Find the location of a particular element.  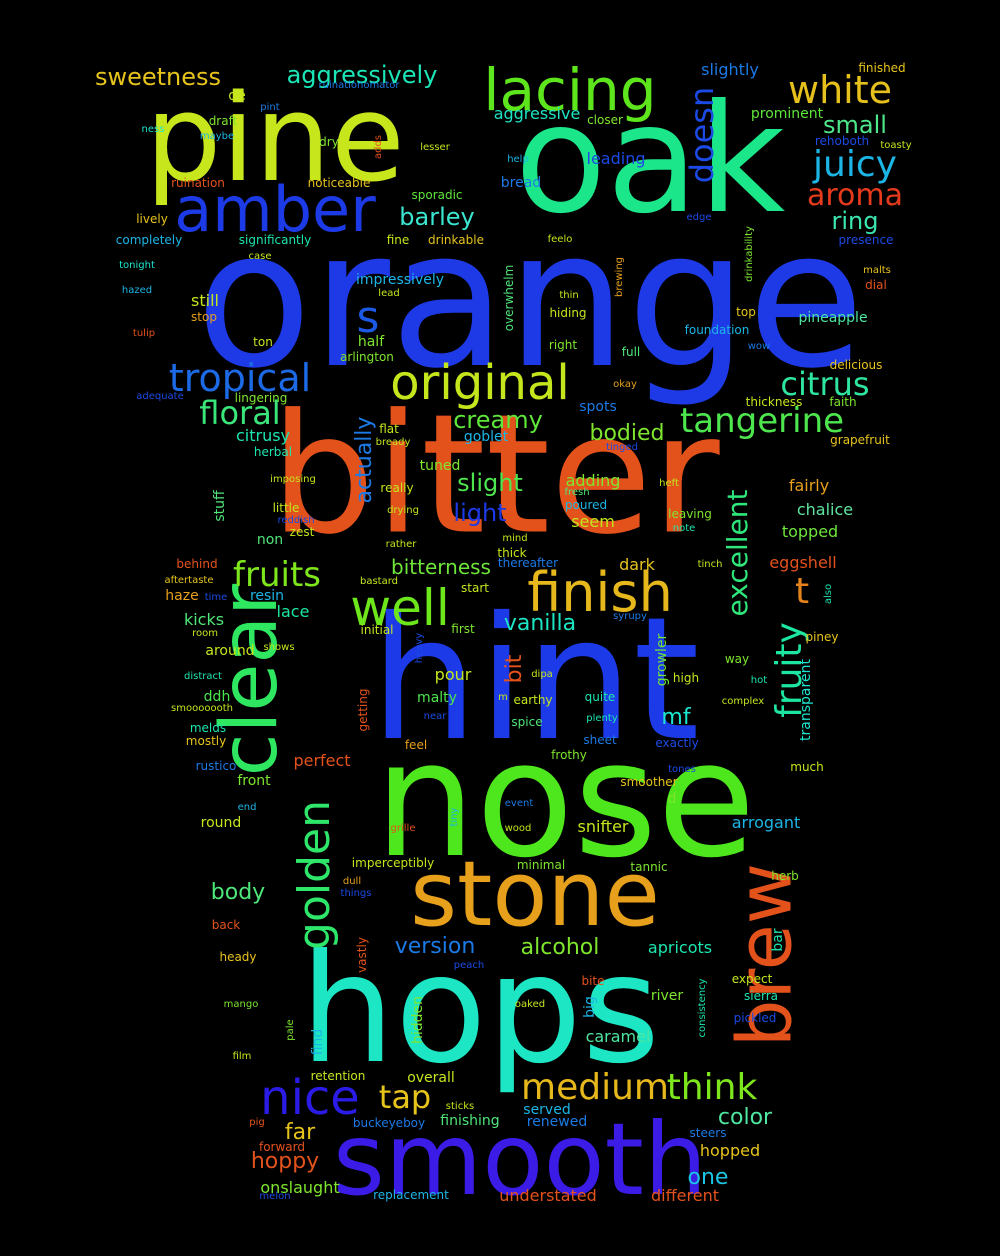

word-lacing: lacing is located at coordinates (570, 90).